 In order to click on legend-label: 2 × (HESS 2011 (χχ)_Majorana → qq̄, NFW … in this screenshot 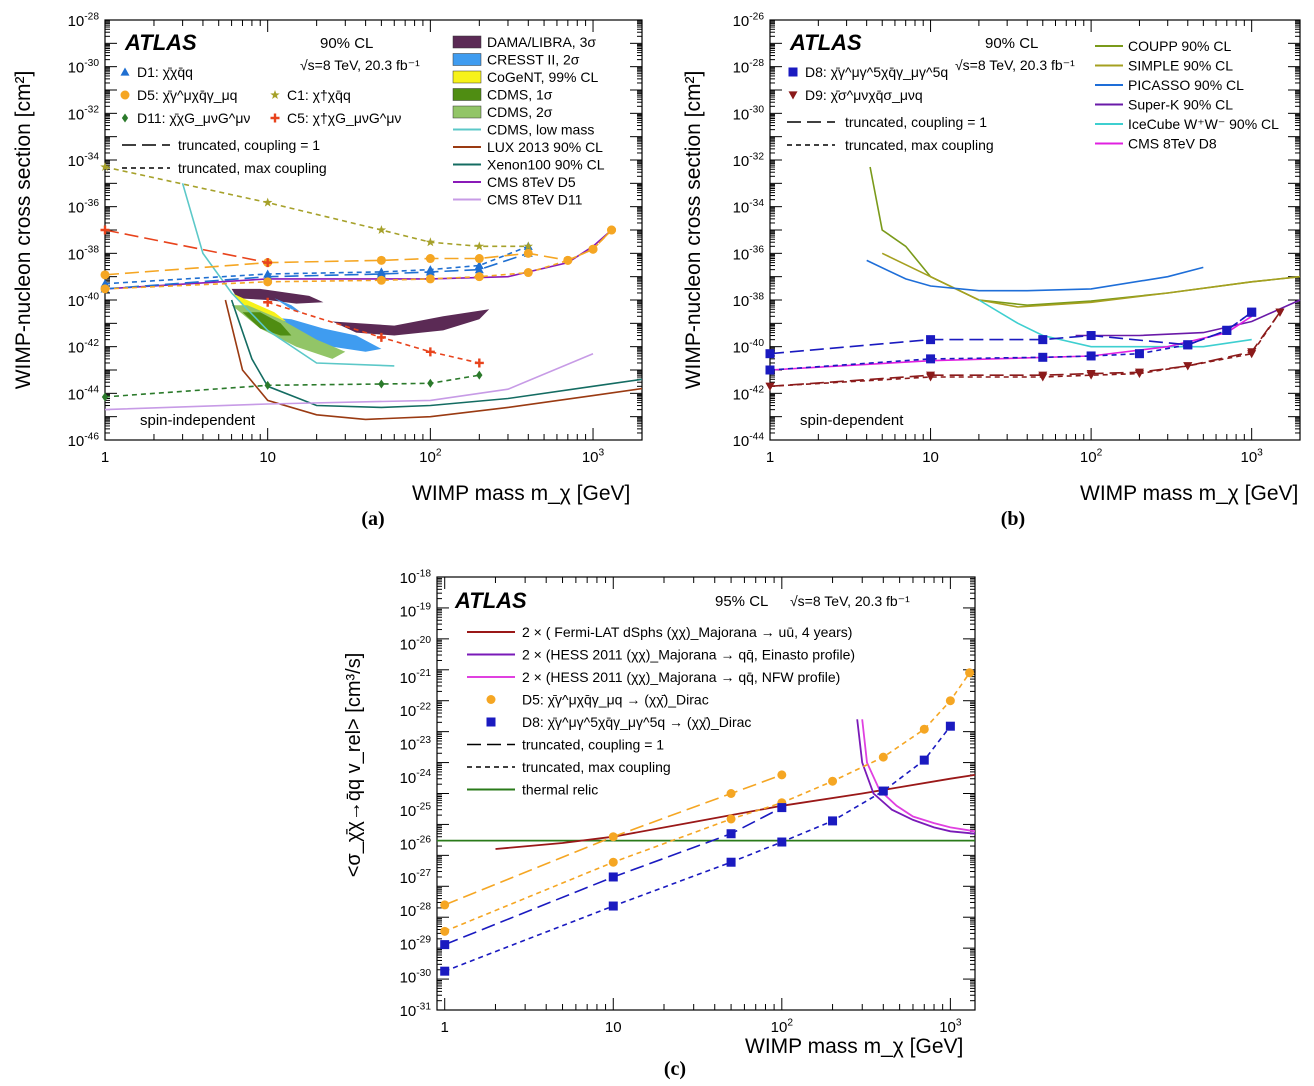, I will do `click(681, 677)`.